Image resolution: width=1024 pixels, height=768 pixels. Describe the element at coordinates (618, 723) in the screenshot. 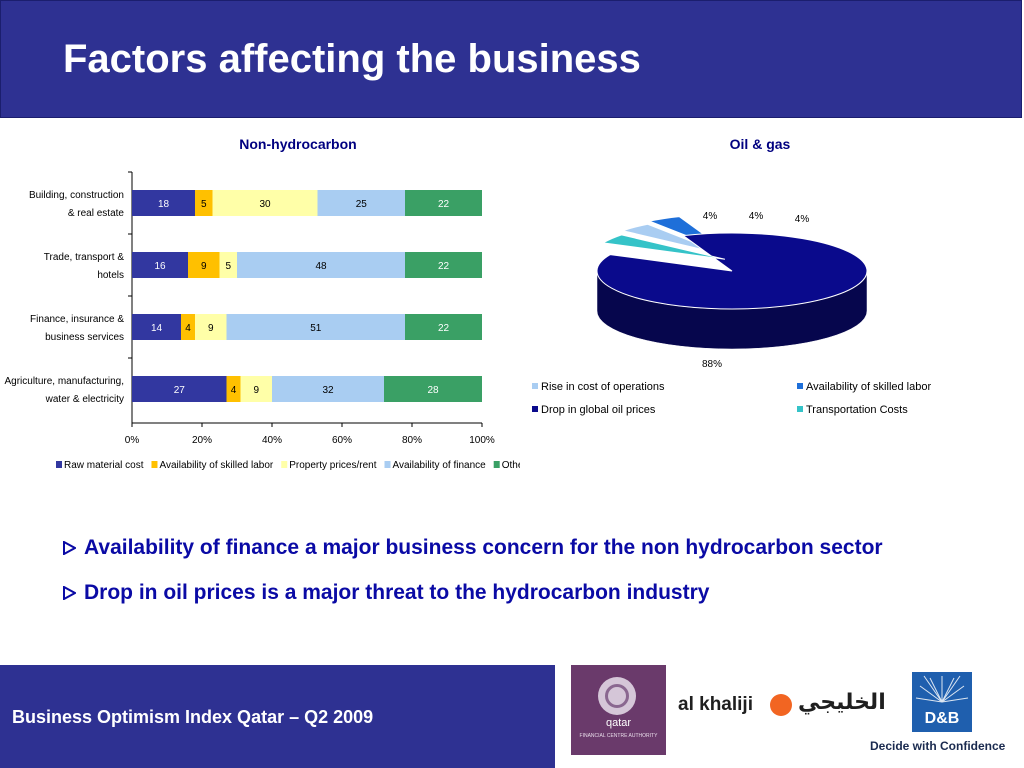

I see `qfca-logo-name: qatar` at that location.